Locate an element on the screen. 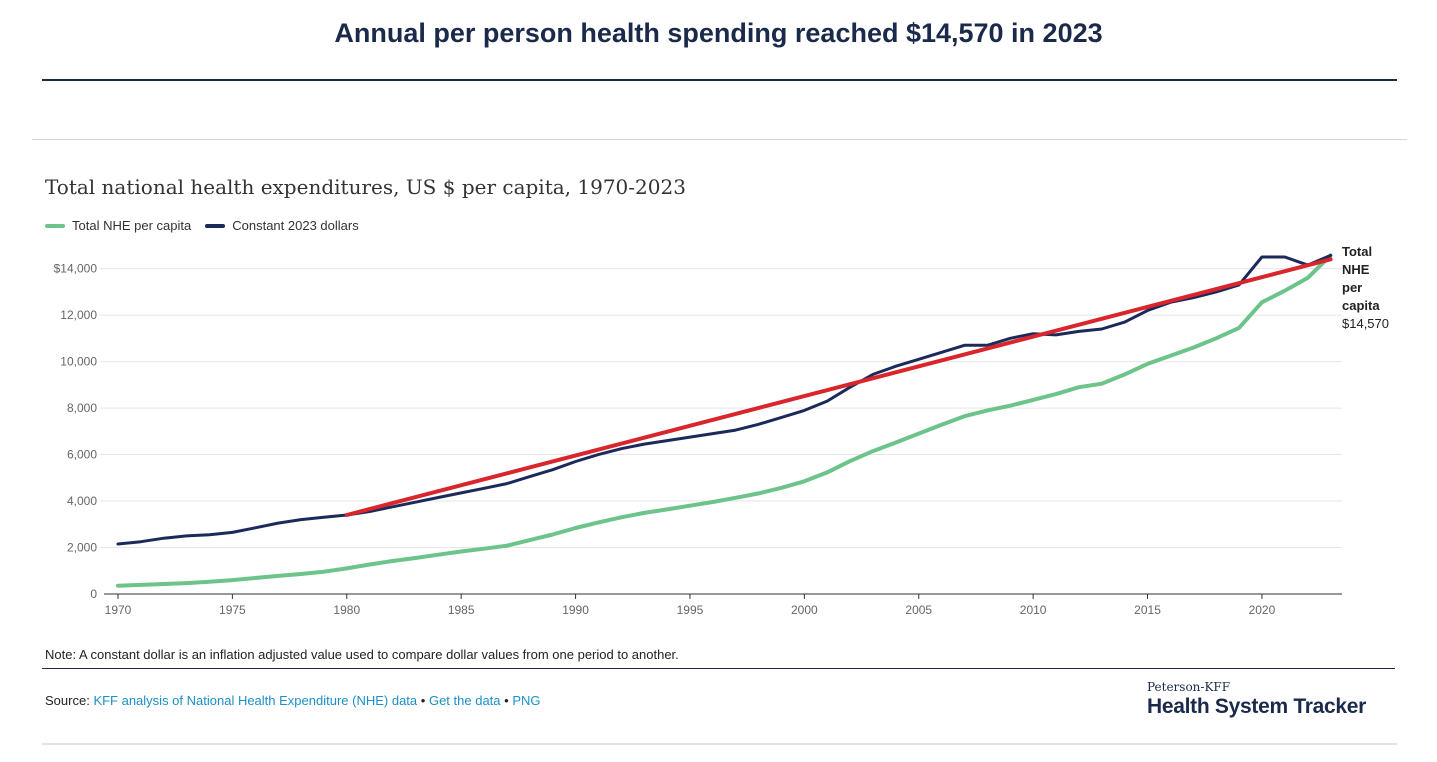 The height and width of the screenshot is (762, 1437). legend-swatch-green is located at coordinates (55, 225).